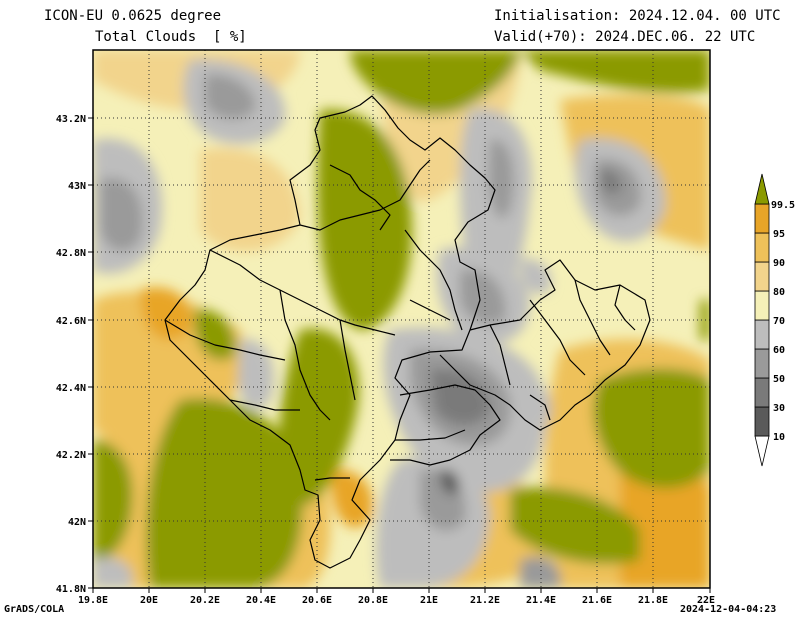 The image size is (800, 618). What do you see at coordinates (779, 408) in the screenshot?
I see `legend-label: 30` at bounding box center [779, 408].